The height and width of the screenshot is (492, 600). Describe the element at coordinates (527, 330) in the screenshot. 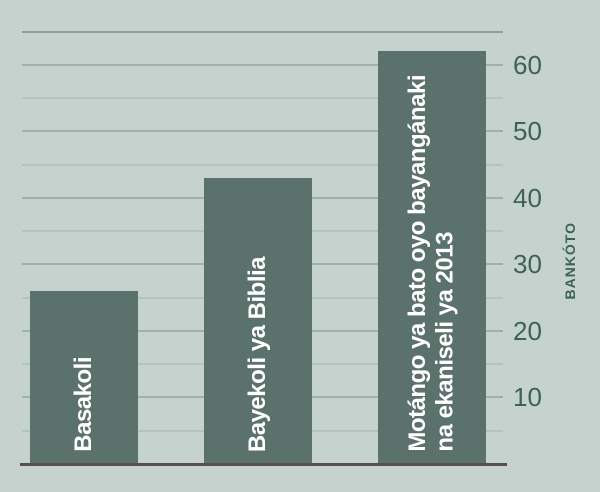

I see `y-axis-tick-label: 20` at that location.